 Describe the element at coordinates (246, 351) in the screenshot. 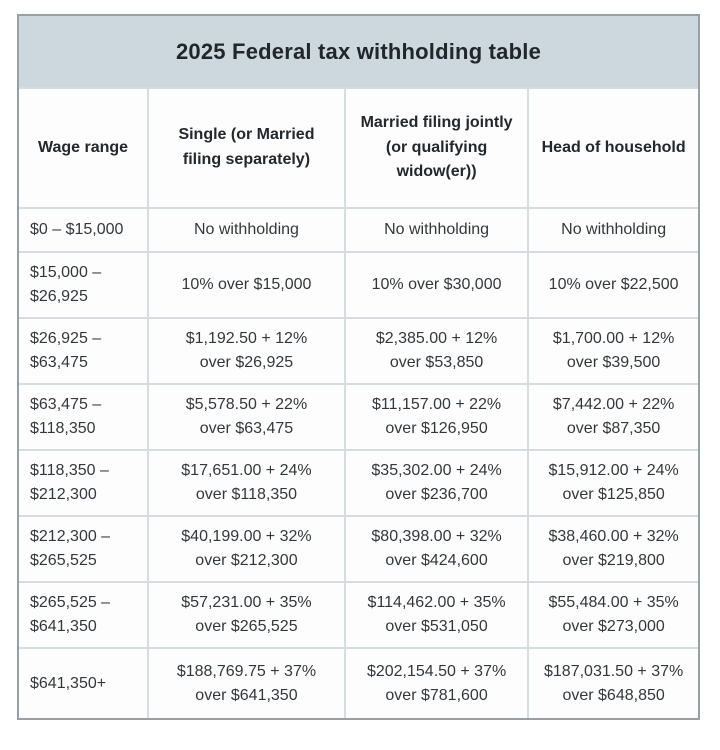

I see `cell-single: $1,192.50 + 12% over $26,925` at that location.